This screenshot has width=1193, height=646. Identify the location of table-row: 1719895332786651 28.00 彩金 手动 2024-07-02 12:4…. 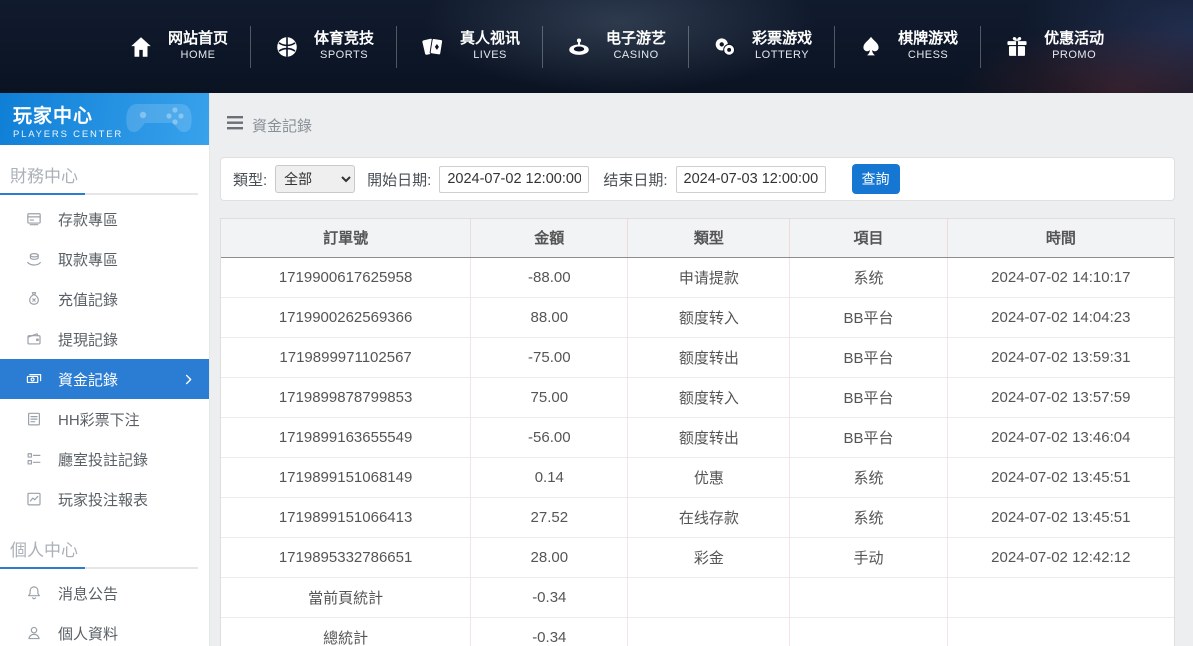
(697, 556).